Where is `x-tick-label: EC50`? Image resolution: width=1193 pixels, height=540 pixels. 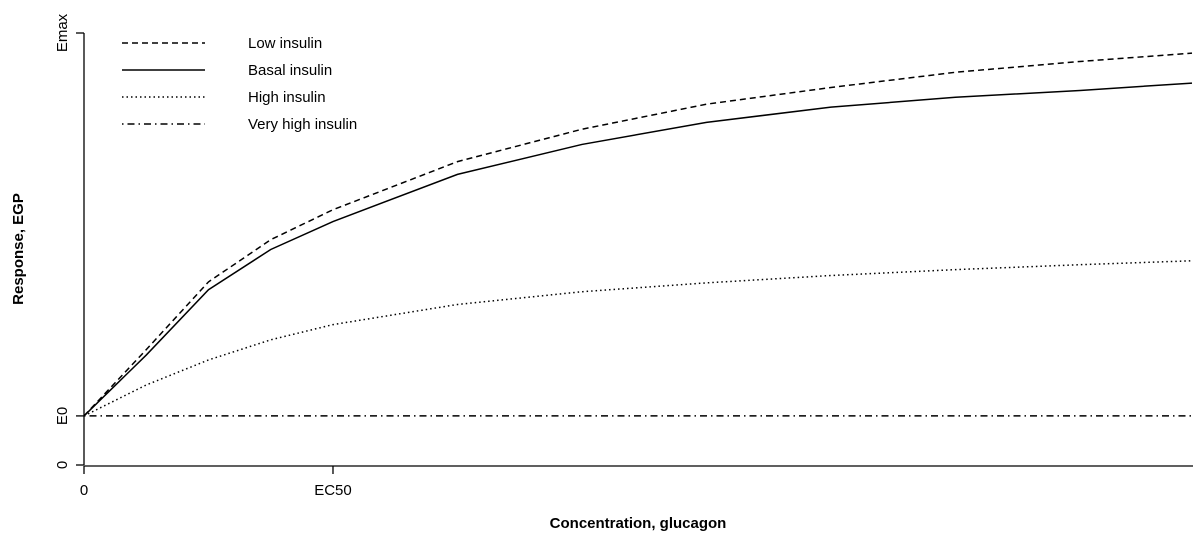
x-tick-label: EC50 is located at coordinates (333, 490).